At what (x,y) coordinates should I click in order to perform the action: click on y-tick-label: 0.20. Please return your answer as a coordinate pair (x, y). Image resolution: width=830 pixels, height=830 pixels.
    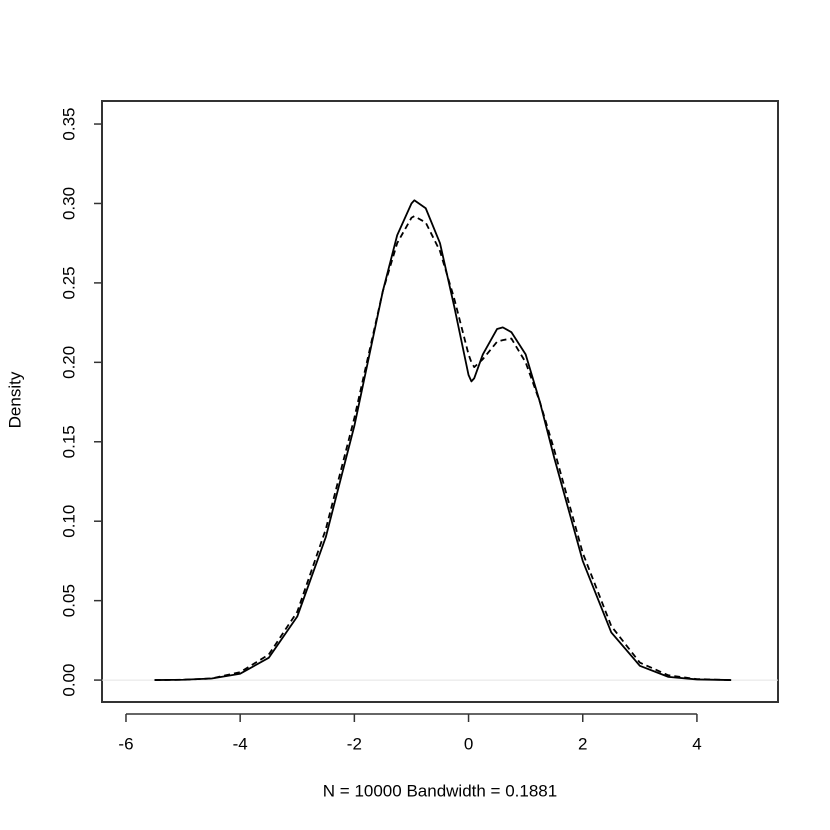
    Looking at the image, I should click on (68, 362).